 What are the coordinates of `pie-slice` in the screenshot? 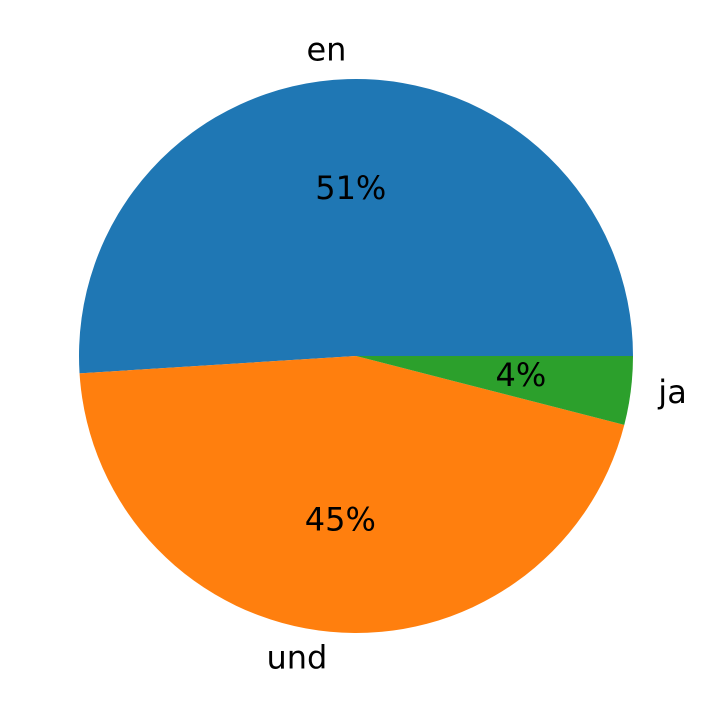 It's located at (494, 390).